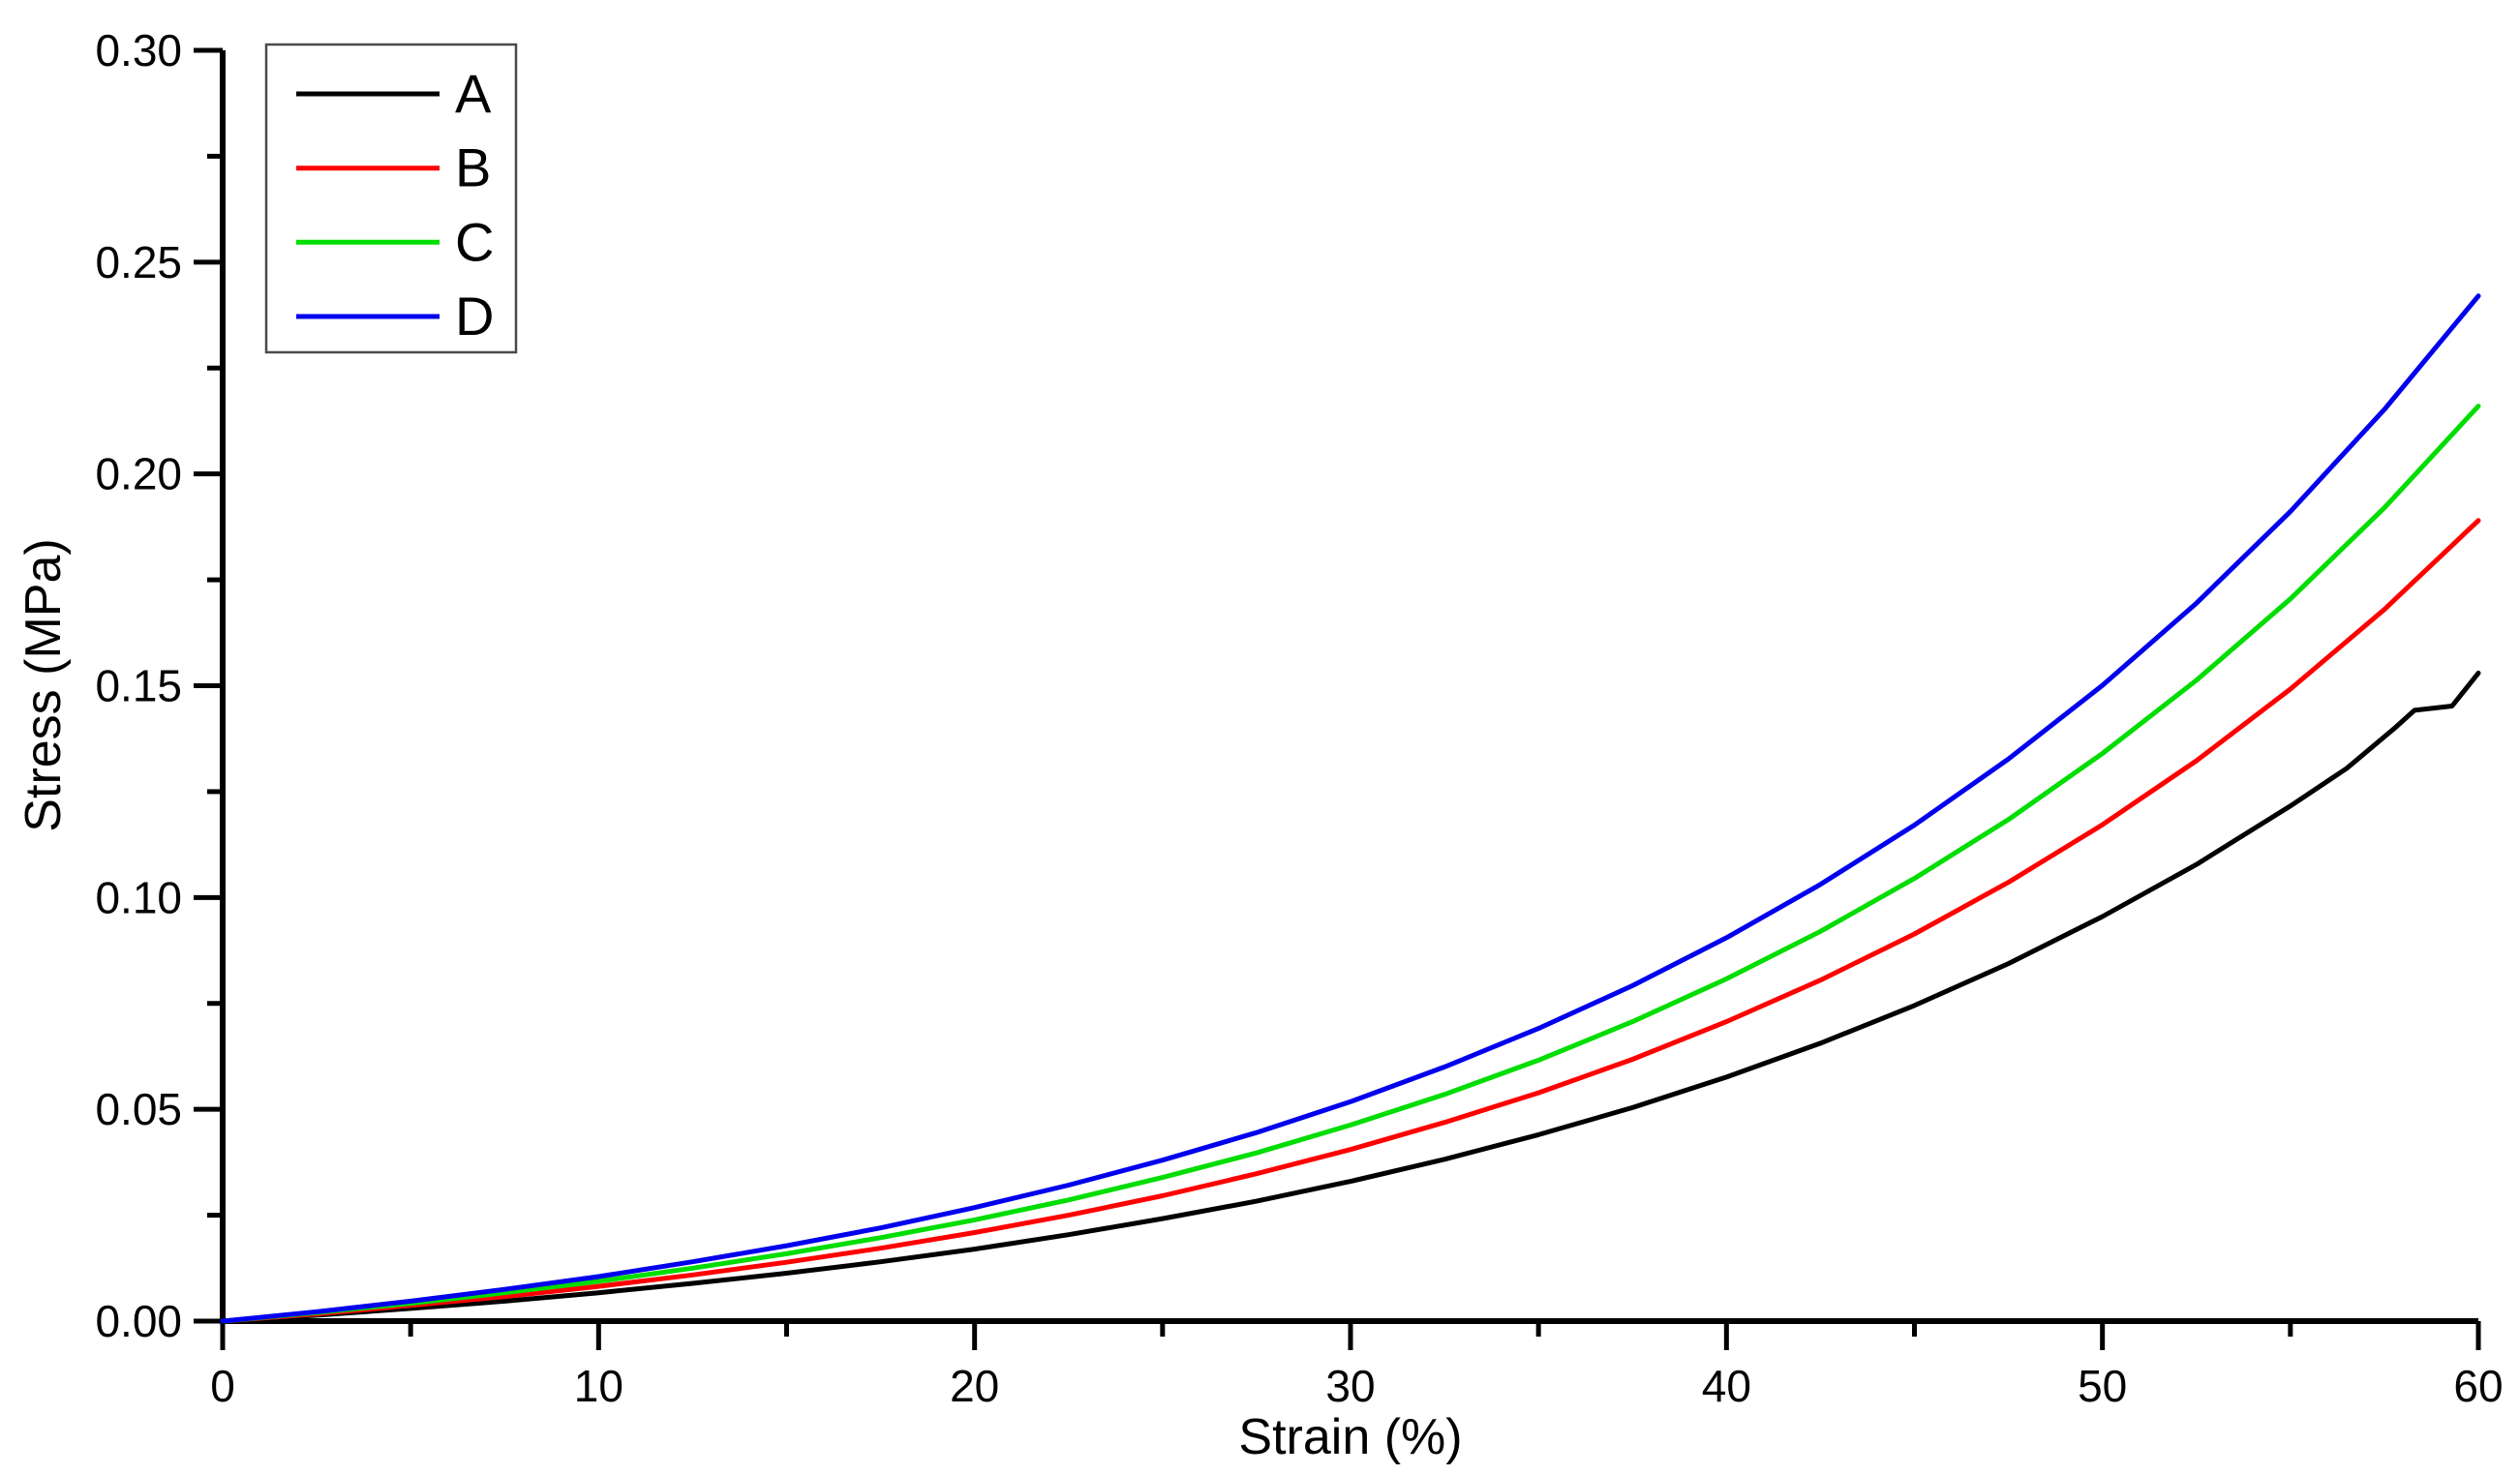  I want to click on x-tick-label: 20, so click(974, 1386).